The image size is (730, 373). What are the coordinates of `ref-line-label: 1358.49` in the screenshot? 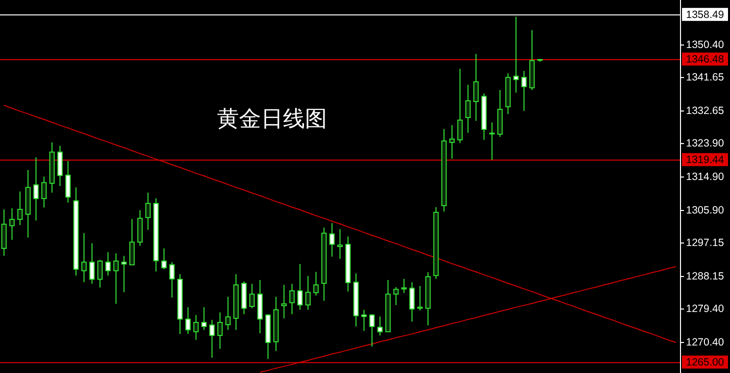 It's located at (705, 14).